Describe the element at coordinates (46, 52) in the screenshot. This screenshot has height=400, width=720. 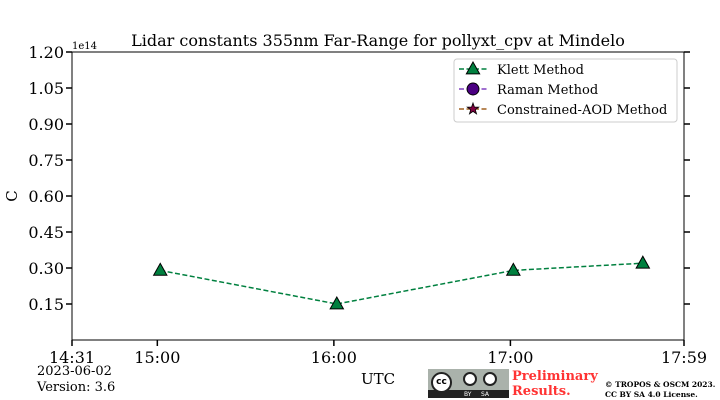
I see `y-tick-label: 1.20` at that location.